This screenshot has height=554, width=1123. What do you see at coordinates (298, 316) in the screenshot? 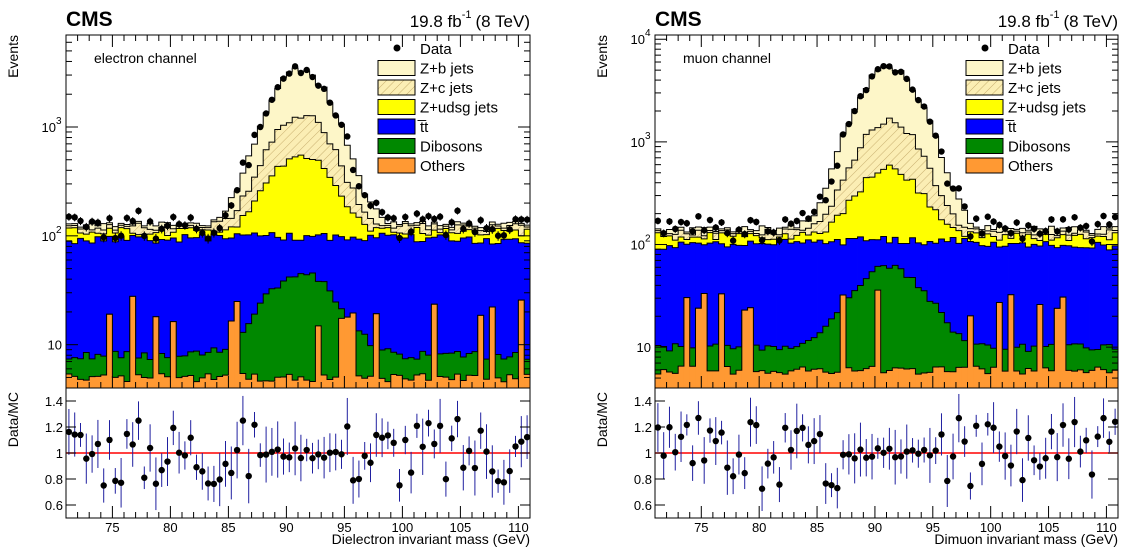
I see `stack-outline` at bounding box center [298, 316].